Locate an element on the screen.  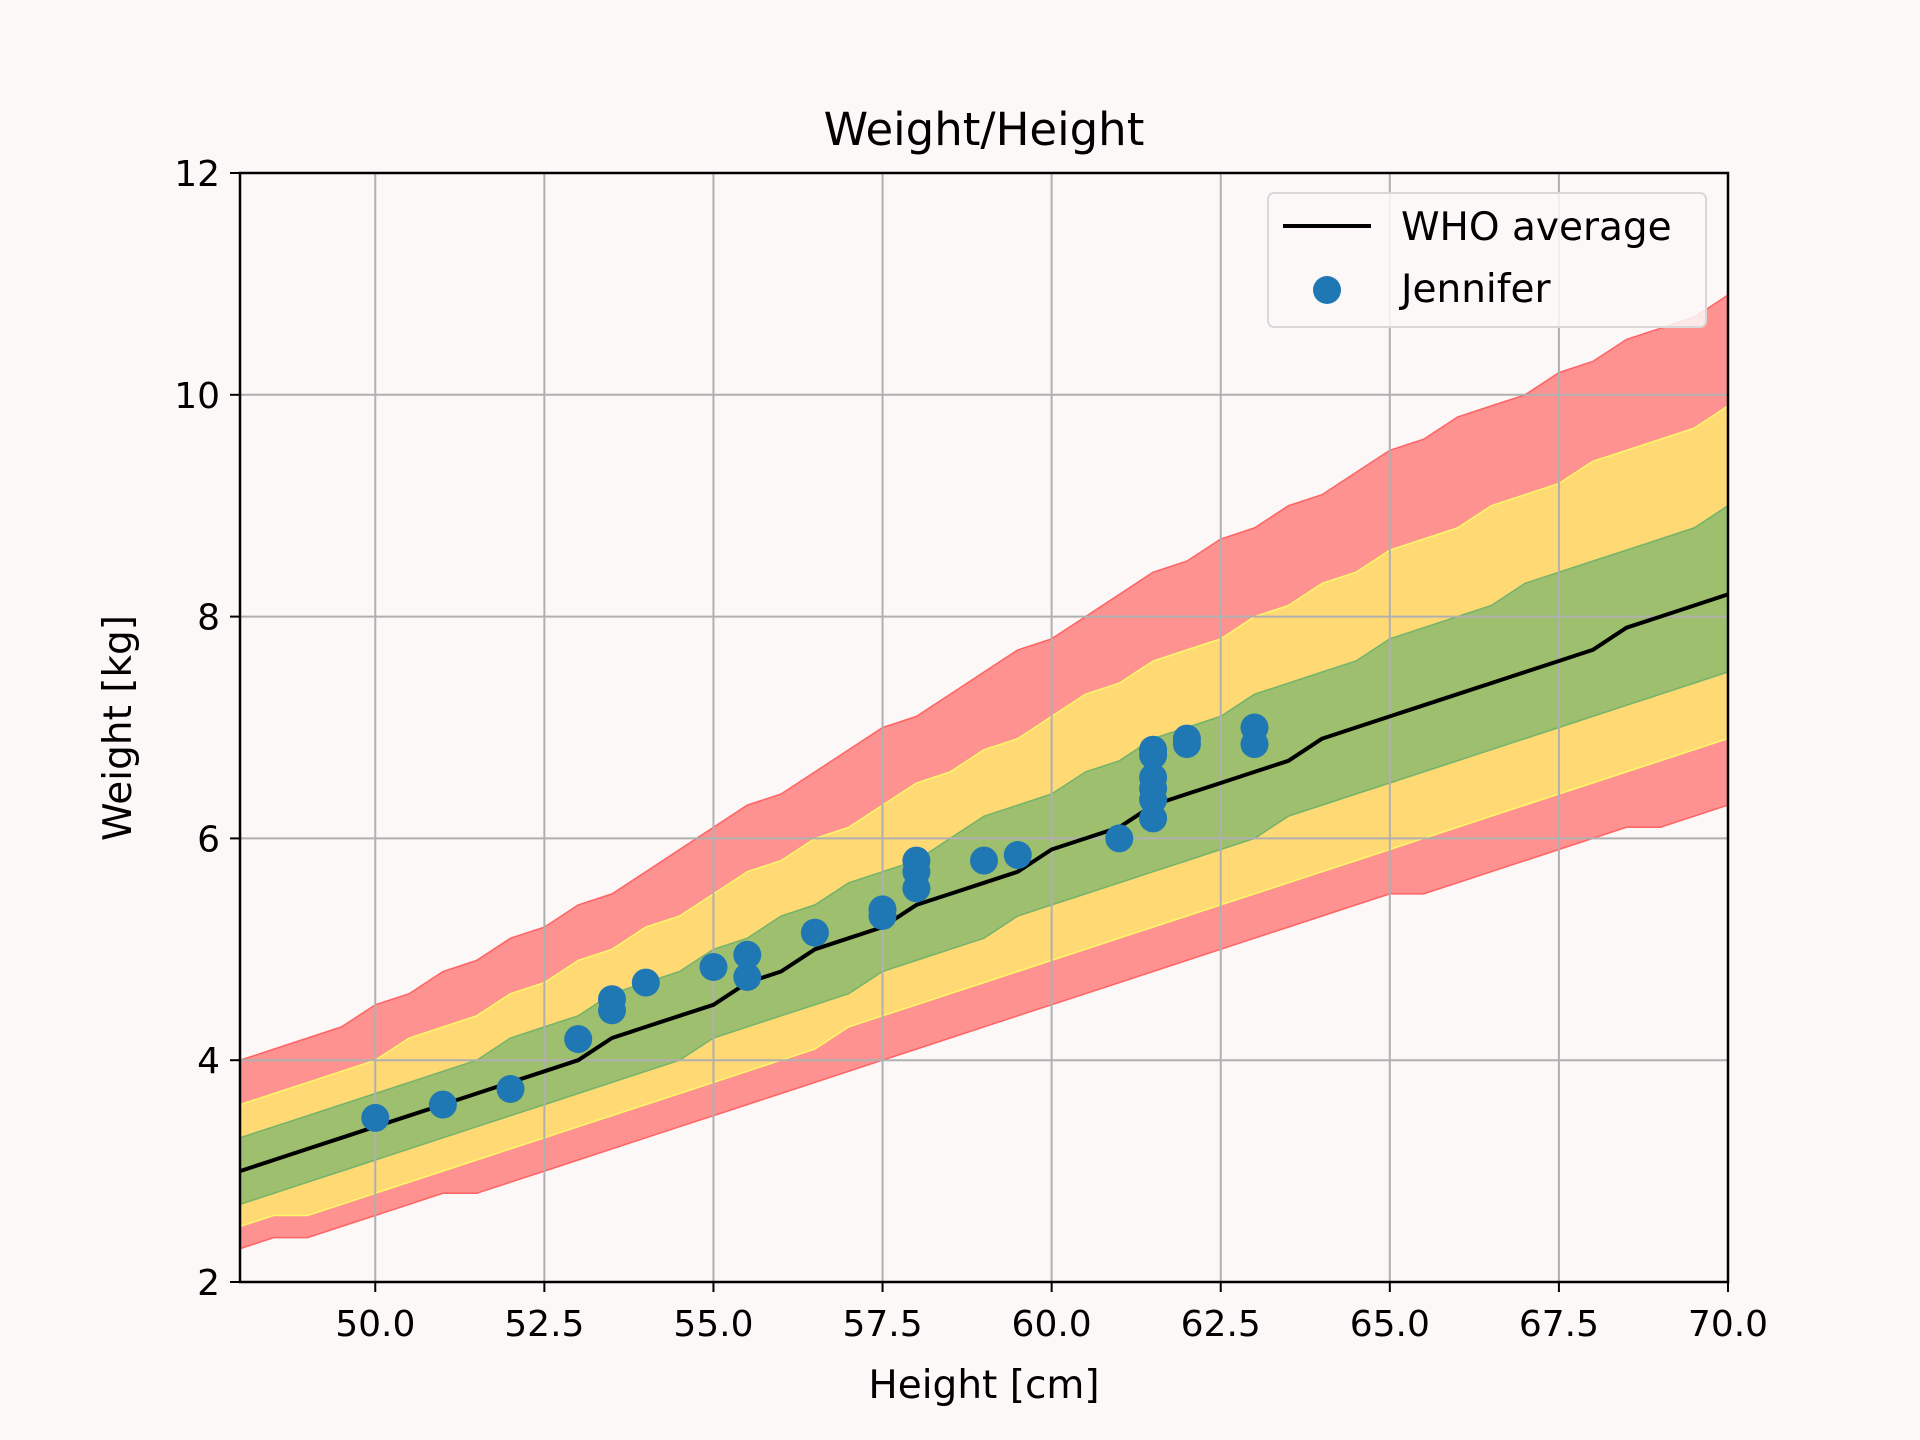
x-tick-label-3: 57.5 is located at coordinates (882, 1324).